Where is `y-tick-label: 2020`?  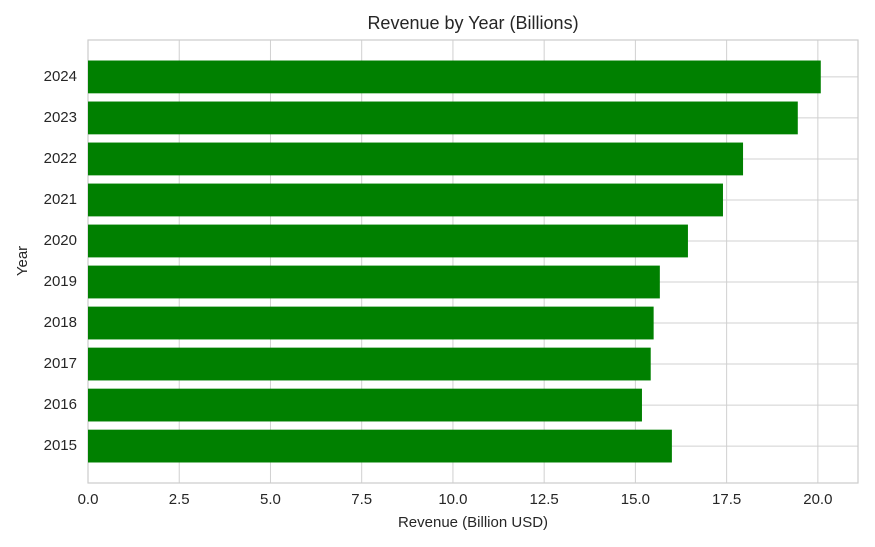
y-tick-label: 2020 is located at coordinates (60, 240).